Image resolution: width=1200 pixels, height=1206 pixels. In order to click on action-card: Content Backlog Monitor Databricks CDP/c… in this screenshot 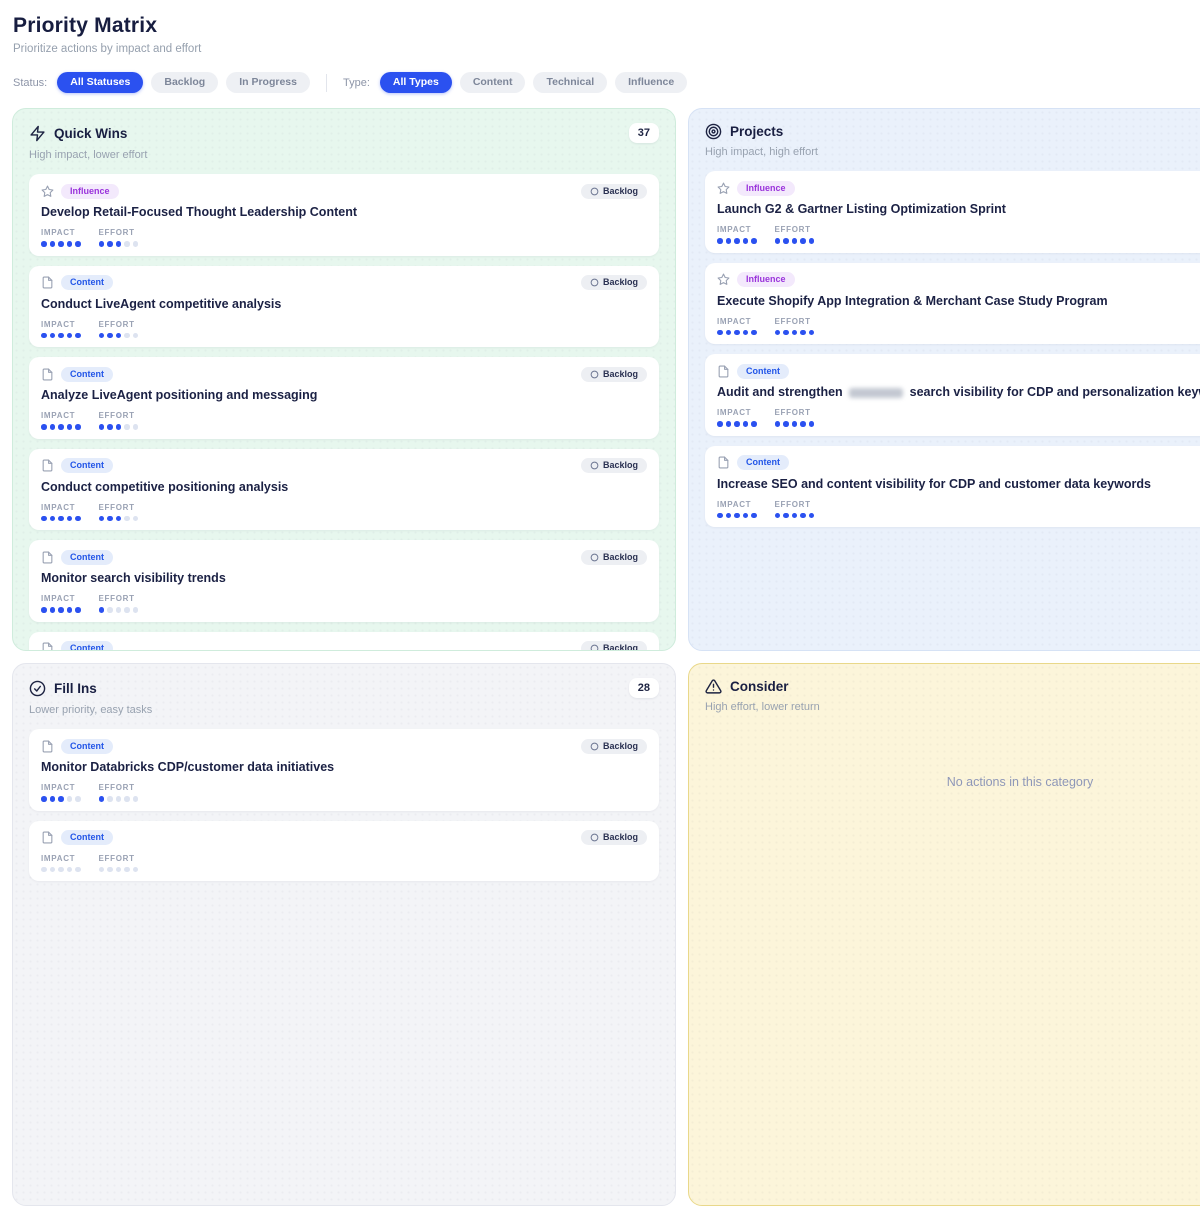, I will do `click(344, 770)`.